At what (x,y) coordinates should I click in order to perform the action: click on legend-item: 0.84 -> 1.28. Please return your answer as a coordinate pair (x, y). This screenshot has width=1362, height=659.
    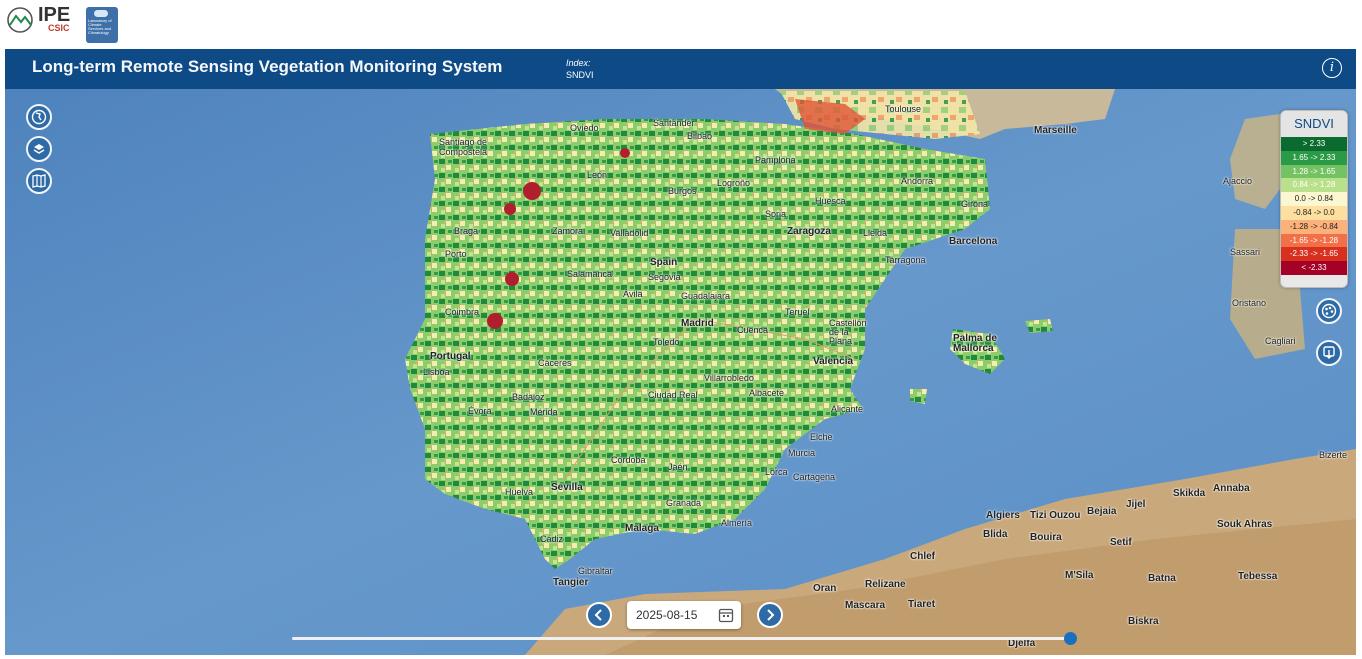
    Looking at the image, I should click on (1314, 185).